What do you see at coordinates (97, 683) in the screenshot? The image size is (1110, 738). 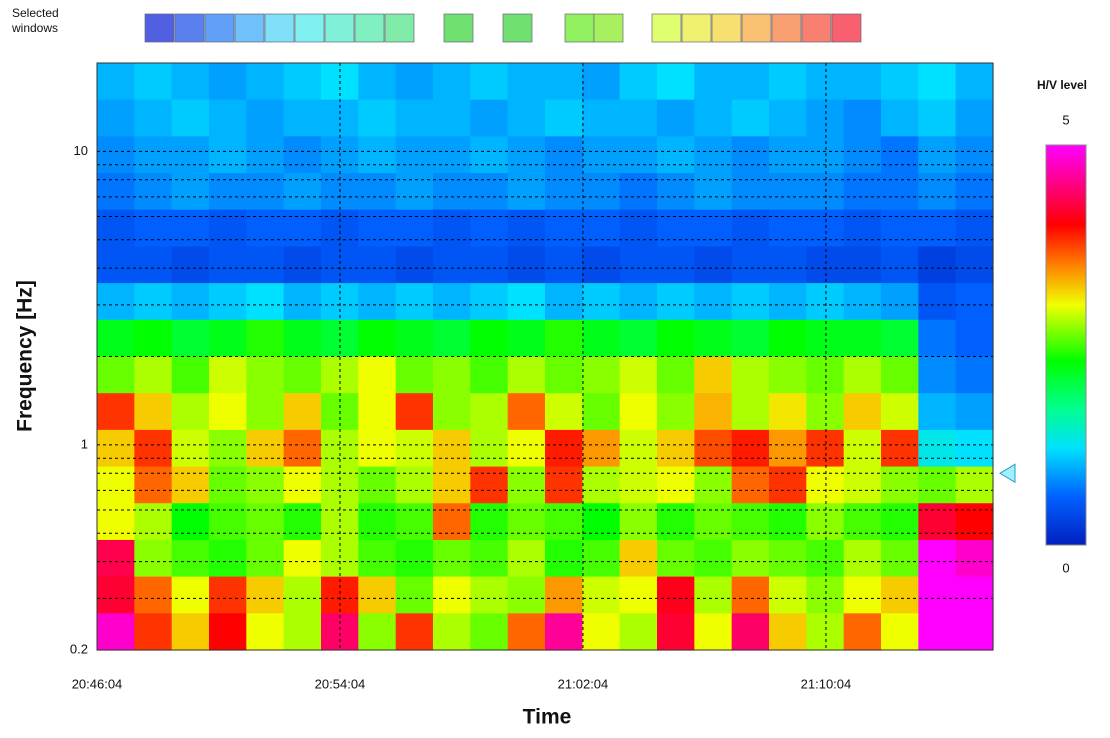 I see `x-tick-label: 20:46:04` at bounding box center [97, 683].